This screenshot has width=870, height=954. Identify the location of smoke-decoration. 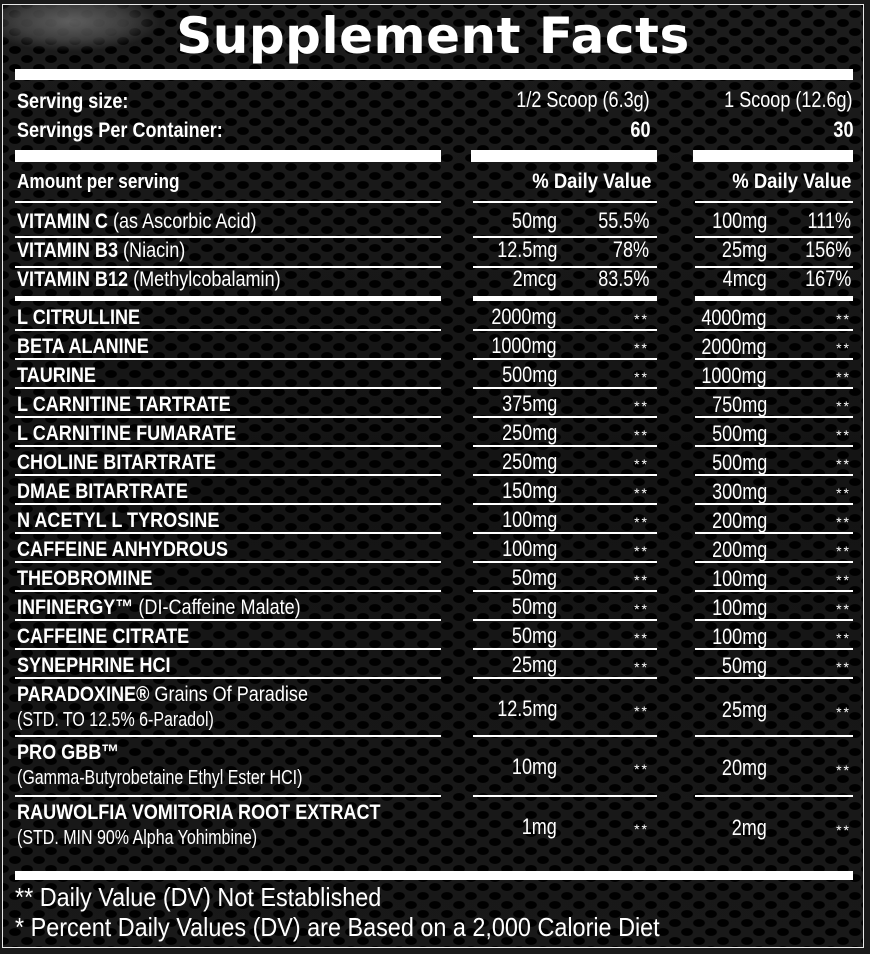
(88, 32).